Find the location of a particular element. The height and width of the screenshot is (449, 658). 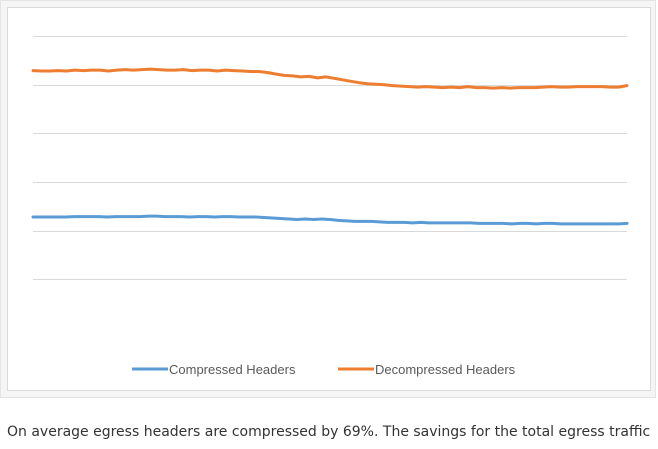

legend-label-0: Compressed Headers is located at coordinates (232, 369).